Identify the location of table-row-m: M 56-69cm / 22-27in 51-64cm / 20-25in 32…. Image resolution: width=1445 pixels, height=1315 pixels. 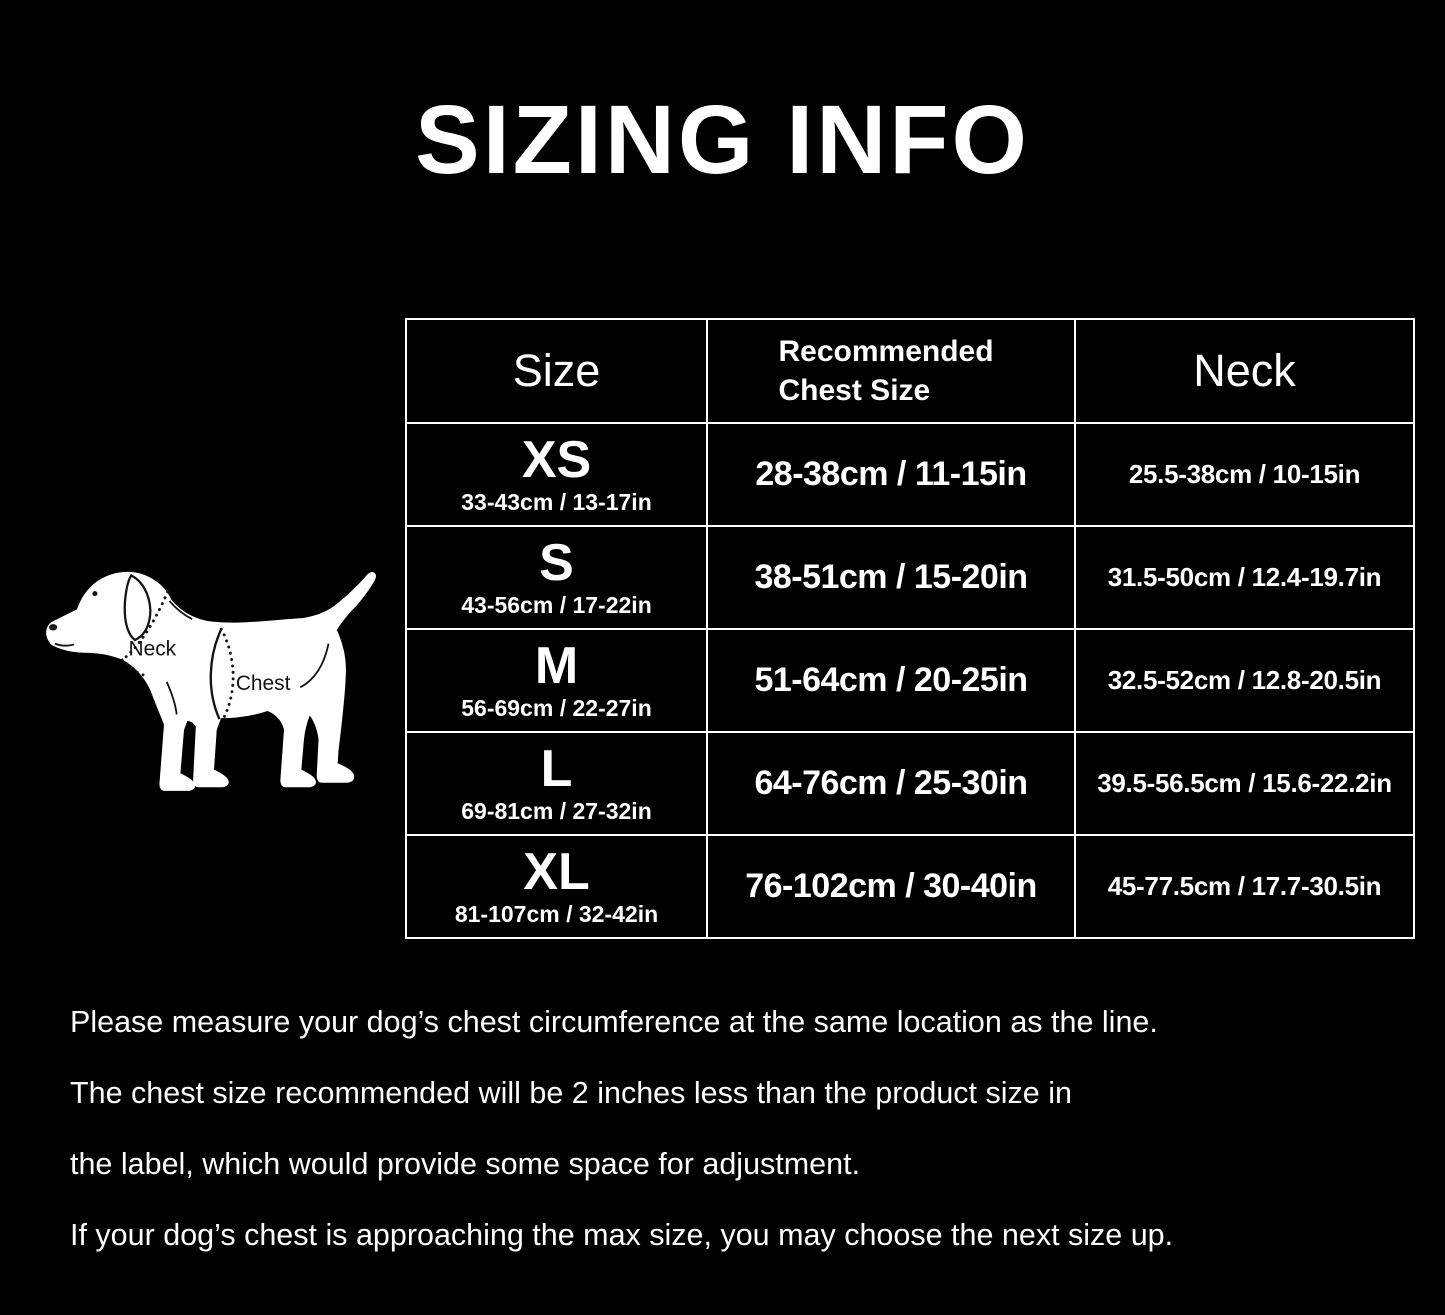
(910, 680).